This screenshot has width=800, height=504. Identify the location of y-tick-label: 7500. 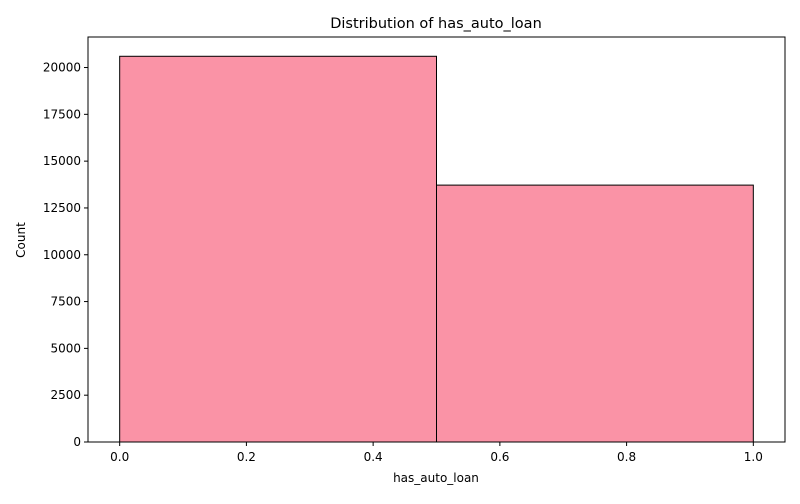
(65, 302).